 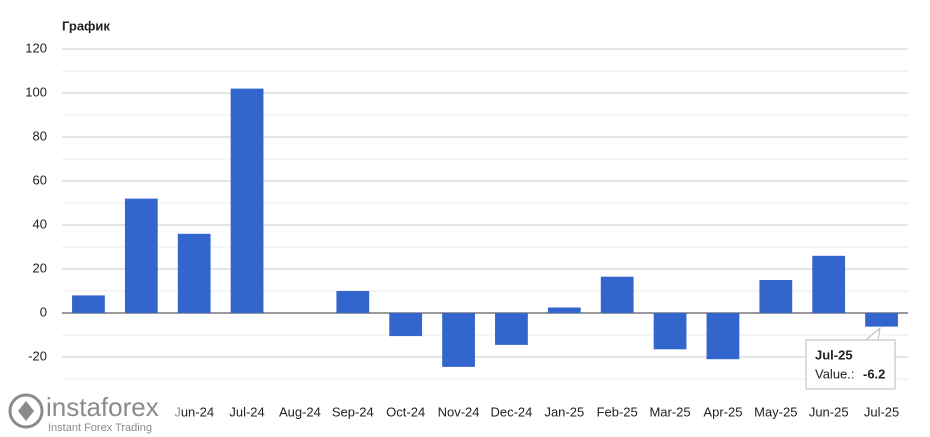 What do you see at coordinates (775, 411) in the screenshot?
I see `x-tick-label: May-25` at bounding box center [775, 411].